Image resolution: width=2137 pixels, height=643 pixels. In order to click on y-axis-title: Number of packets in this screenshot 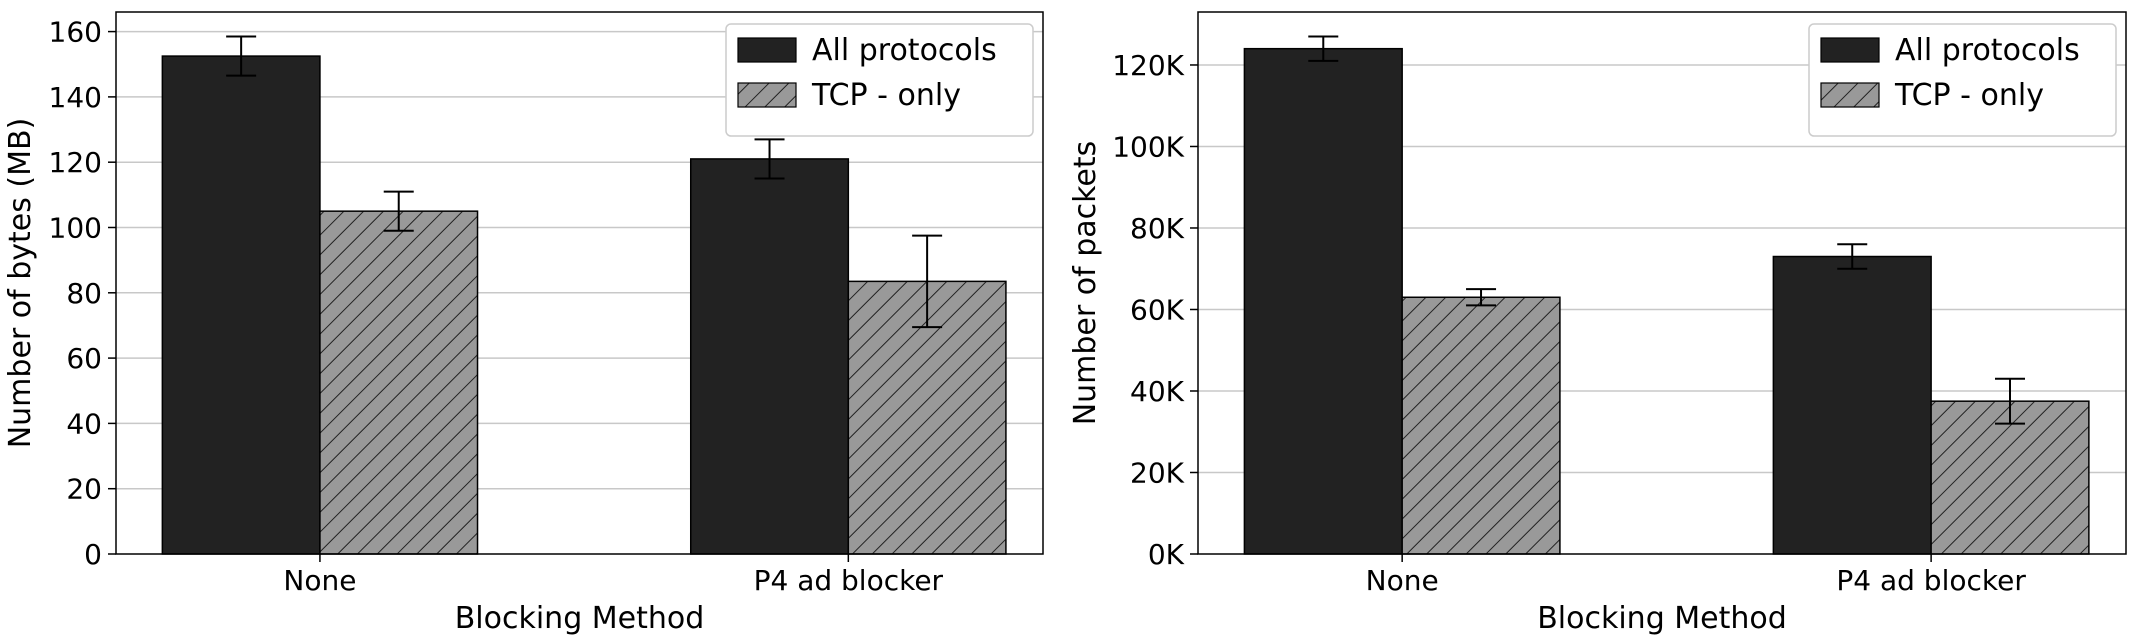, I will do `click(1085, 283)`.